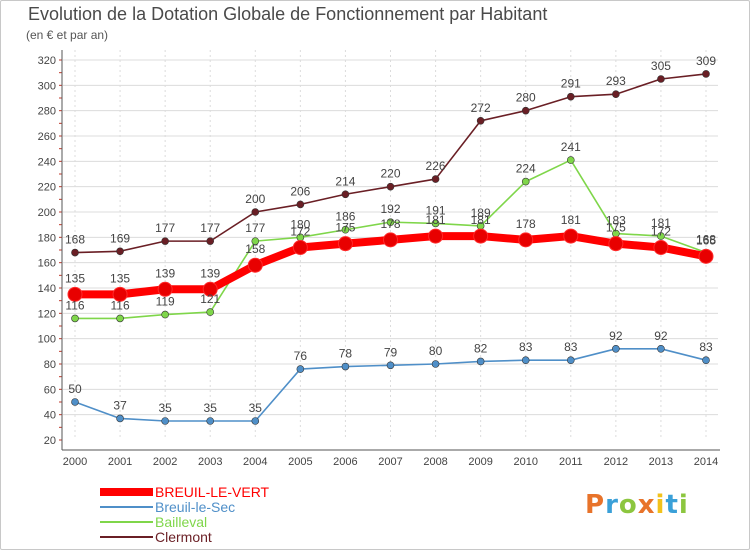 The height and width of the screenshot is (550, 750). Describe the element at coordinates (301, 356) in the screenshot. I see `data-label-breuil-le-sec: 76` at that location.